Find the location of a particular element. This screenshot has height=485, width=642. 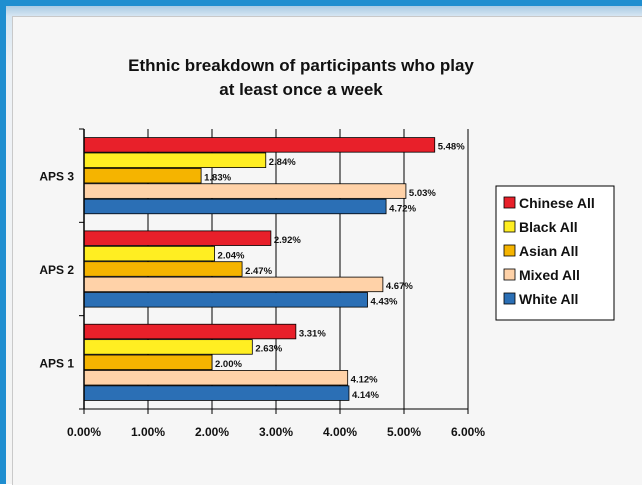

data-label: 1.83% is located at coordinates (217, 177).